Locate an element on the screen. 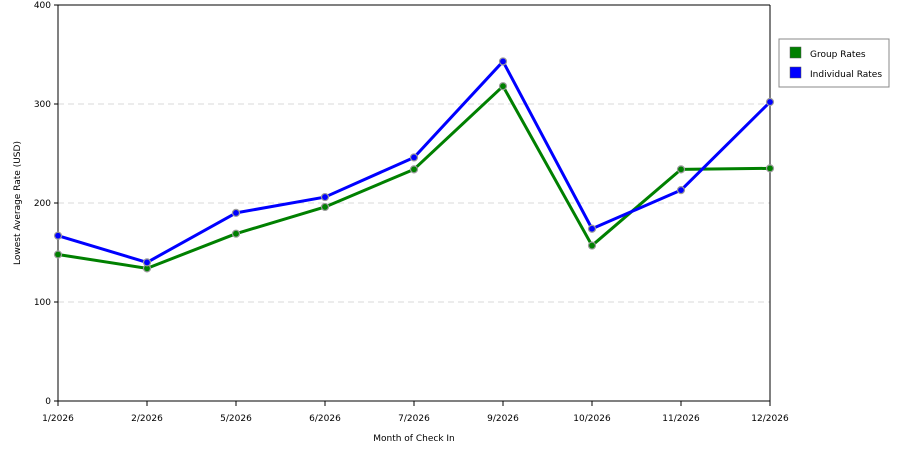  x-tick-label: 12/2026 is located at coordinates (770, 419).